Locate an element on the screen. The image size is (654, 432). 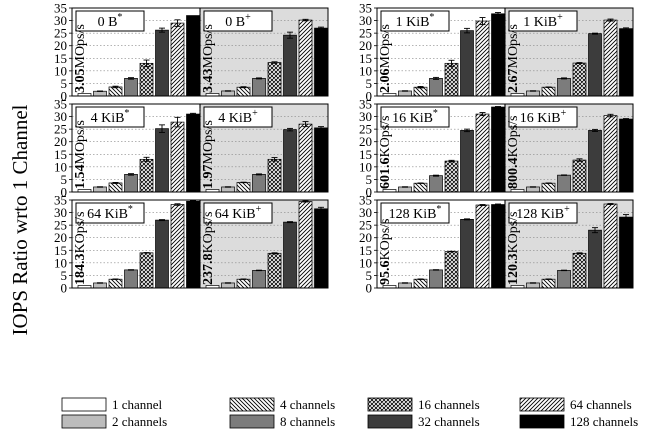
panel-title-text: 128 KiB* is located at coordinates (415, 213).